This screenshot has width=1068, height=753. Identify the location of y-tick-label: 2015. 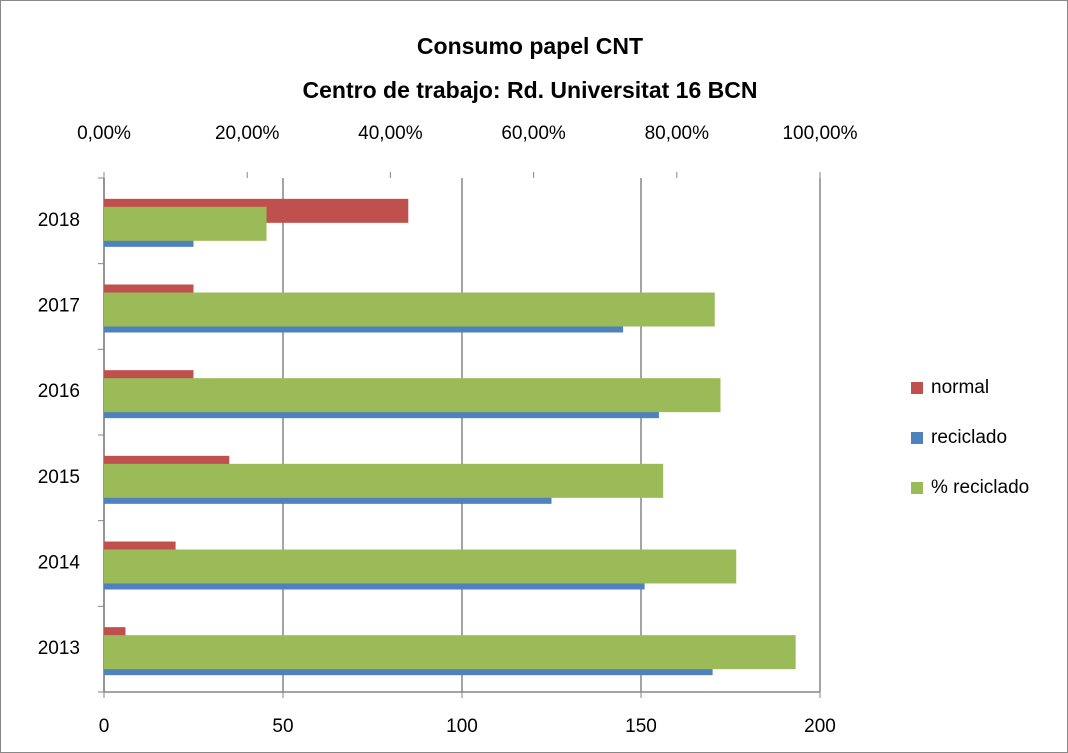
(59, 477).